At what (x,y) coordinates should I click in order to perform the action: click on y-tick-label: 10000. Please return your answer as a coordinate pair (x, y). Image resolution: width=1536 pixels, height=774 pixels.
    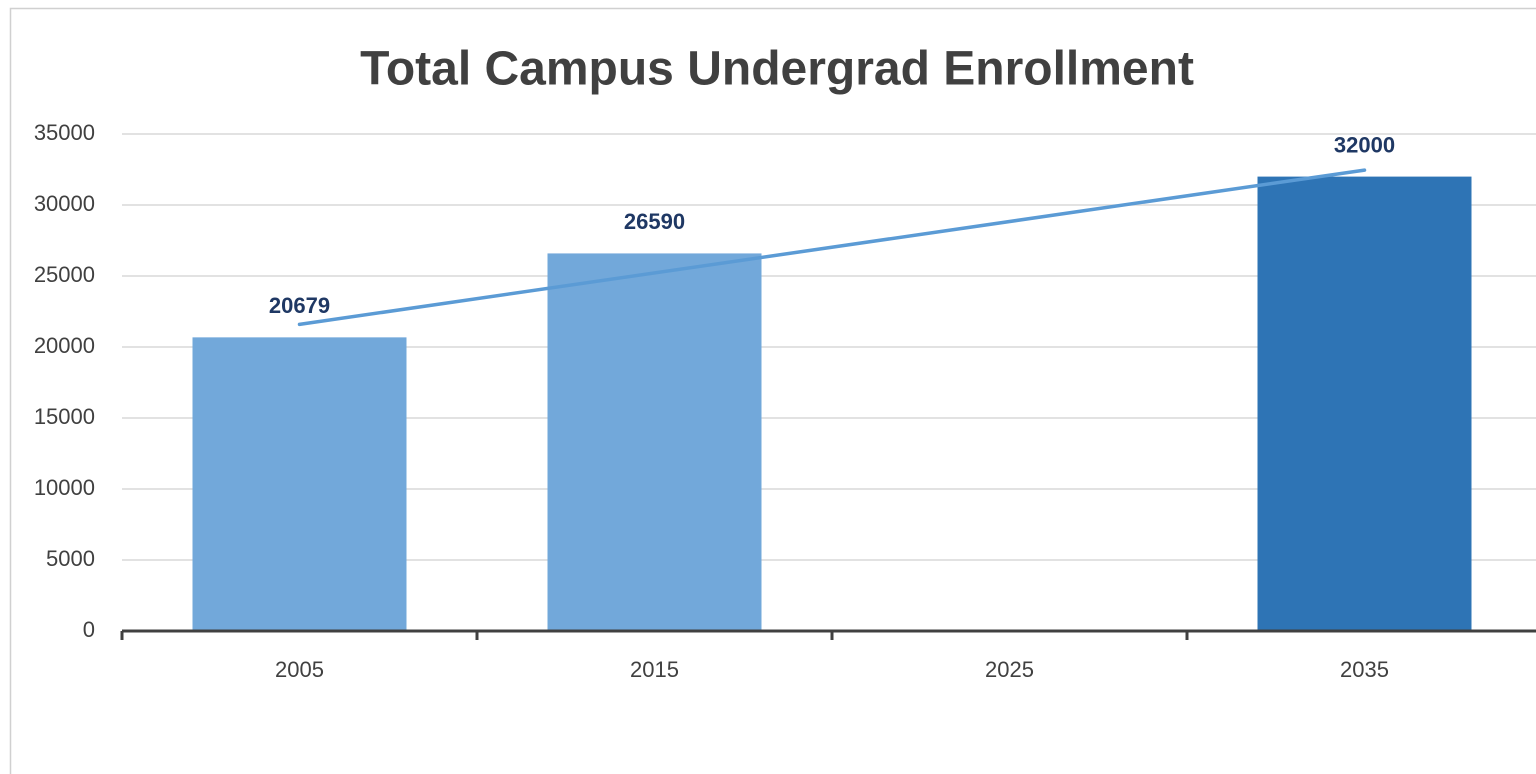
    Looking at the image, I should click on (64, 487).